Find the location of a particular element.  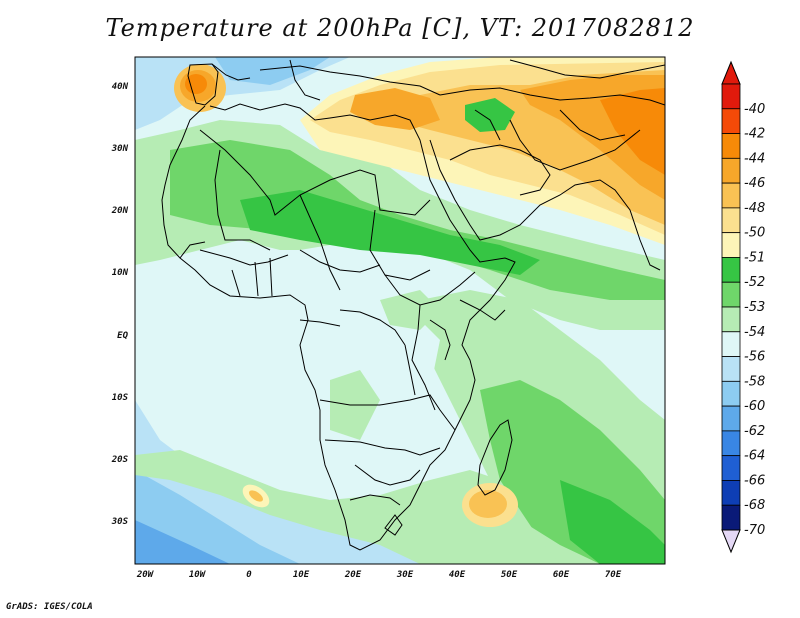

lat-label-30n: 30N is located at coordinates (120, 149).